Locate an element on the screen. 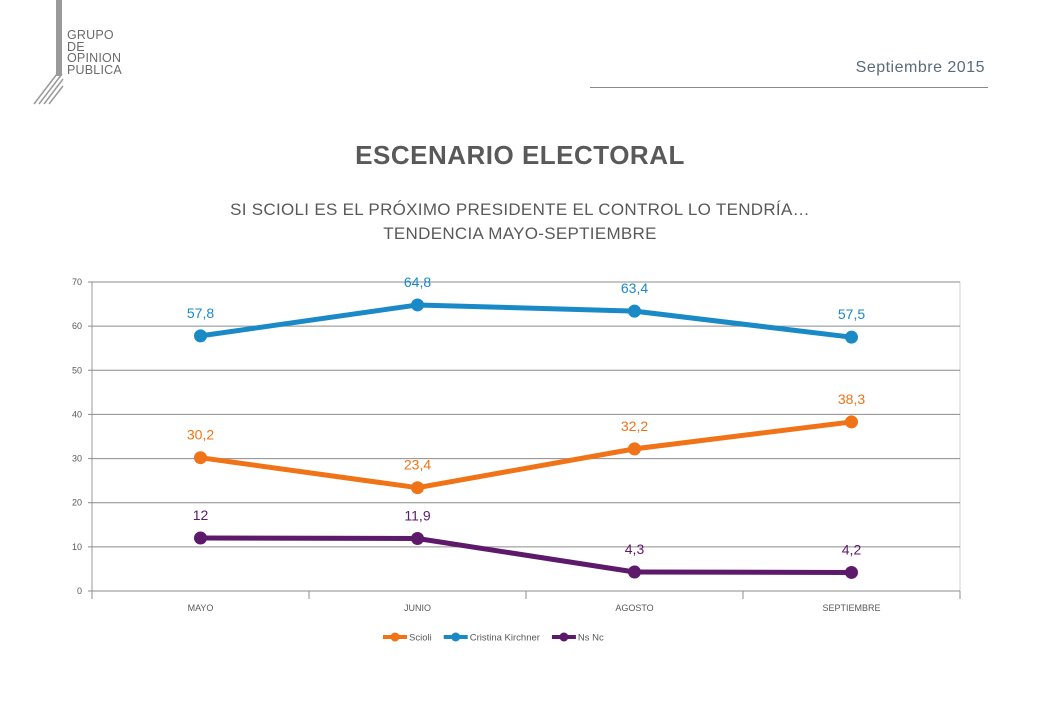 The height and width of the screenshot is (720, 1040). data-label: 32,2 is located at coordinates (634, 426).